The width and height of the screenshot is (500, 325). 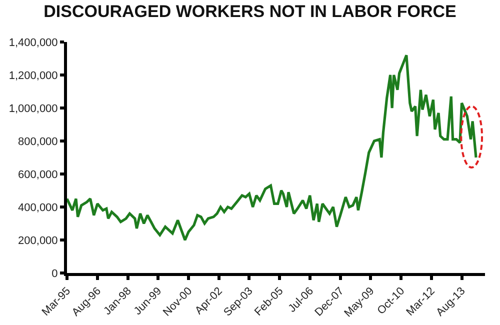 I want to click on y-tick-label: 600,000, so click(x=38, y=174).